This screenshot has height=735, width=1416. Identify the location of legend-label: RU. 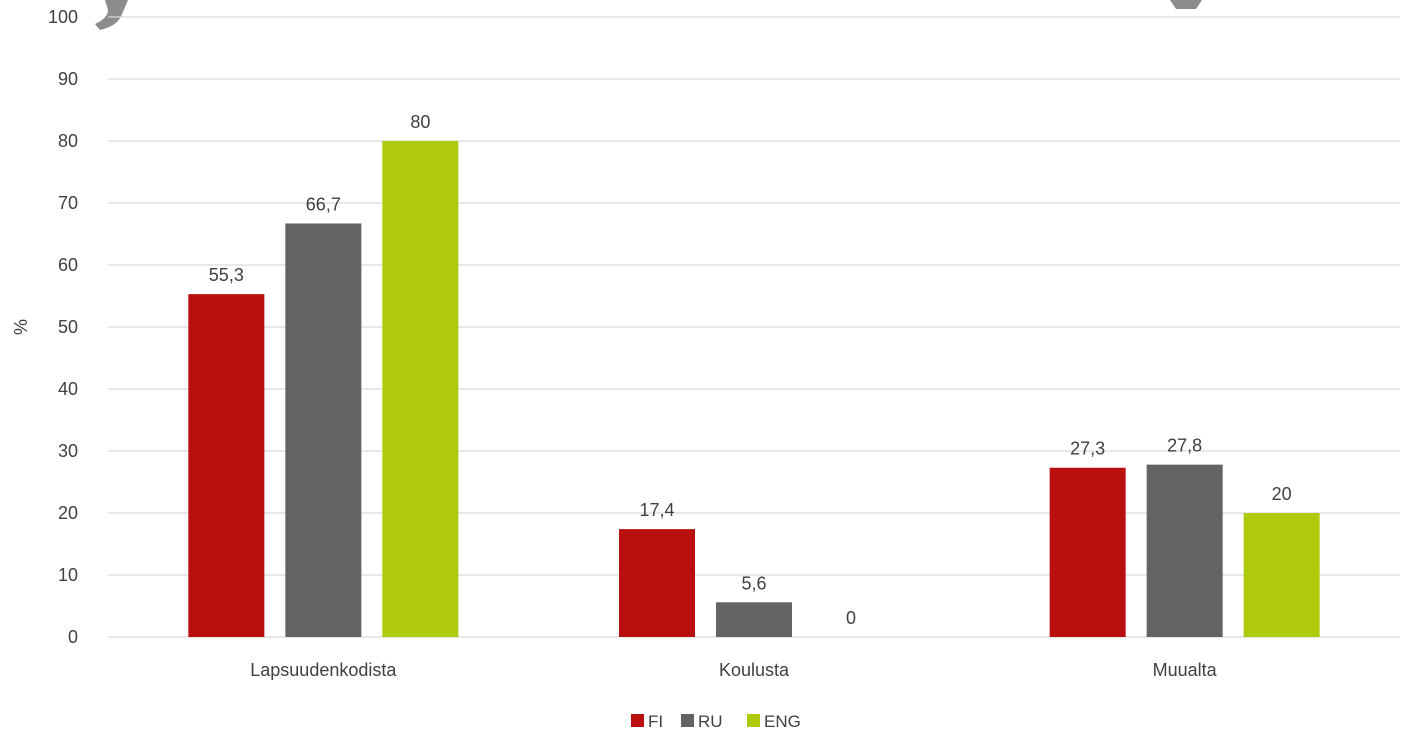
(710, 721).